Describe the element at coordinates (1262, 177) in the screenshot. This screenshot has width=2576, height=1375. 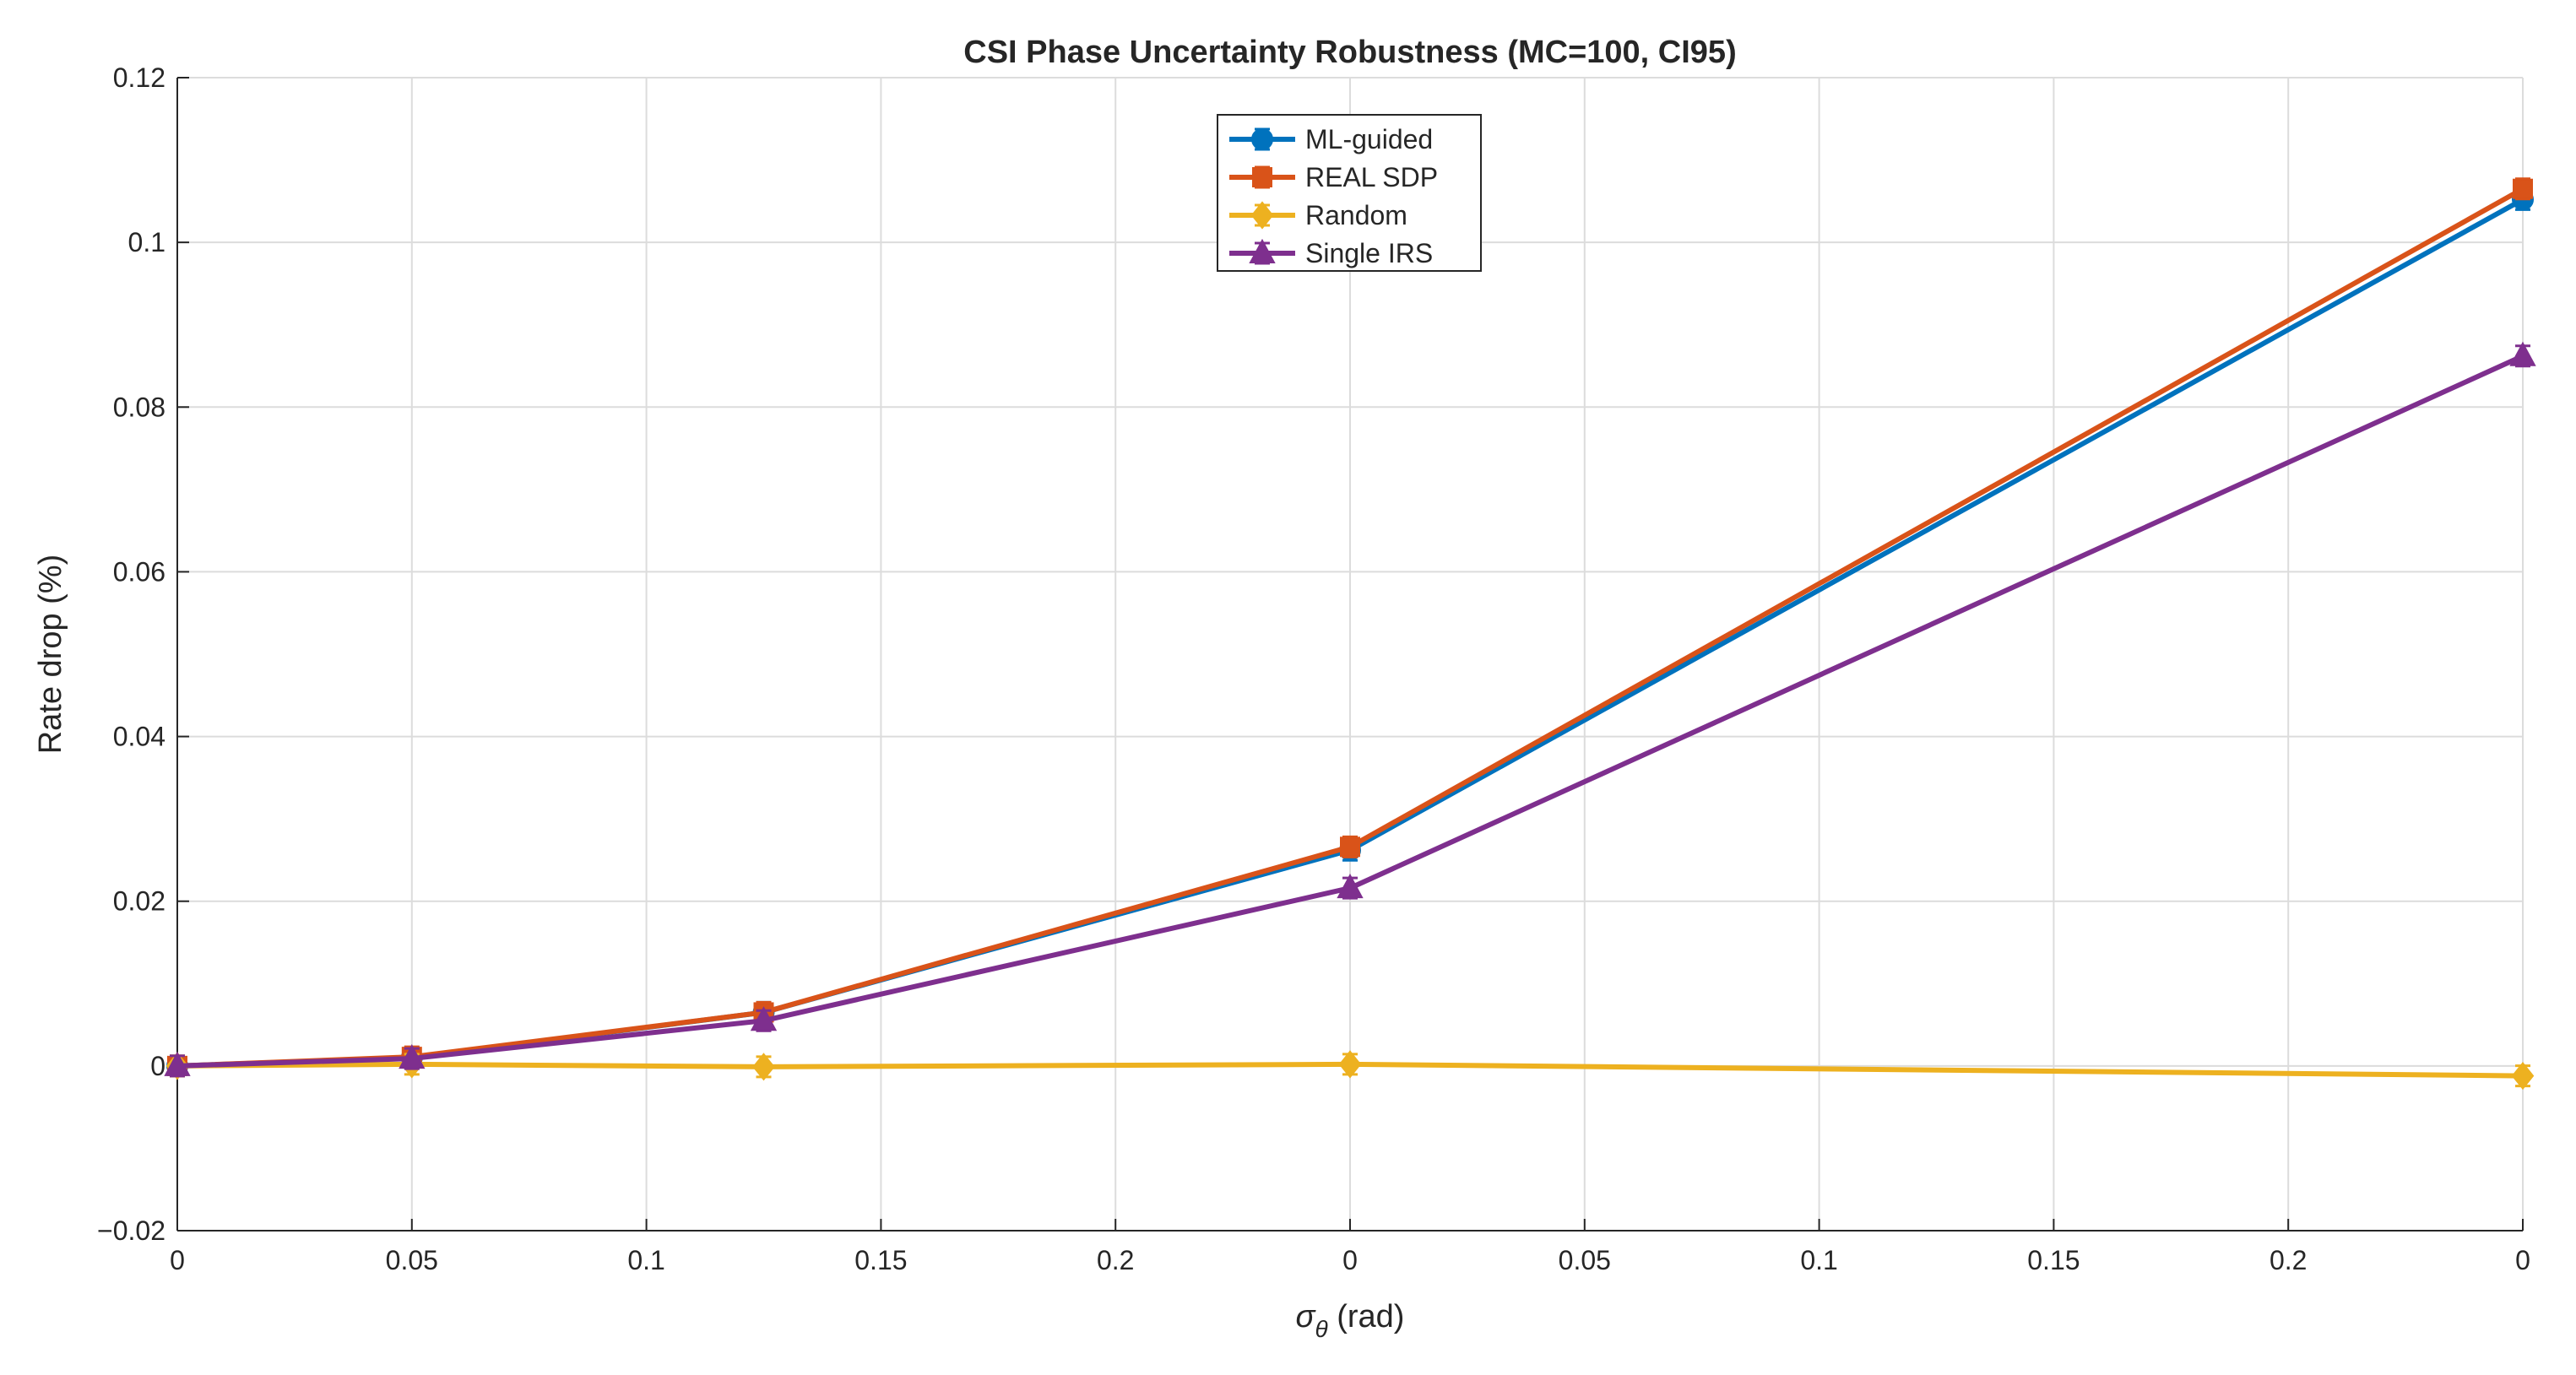
I see `legend-marker-real-sdp` at that location.